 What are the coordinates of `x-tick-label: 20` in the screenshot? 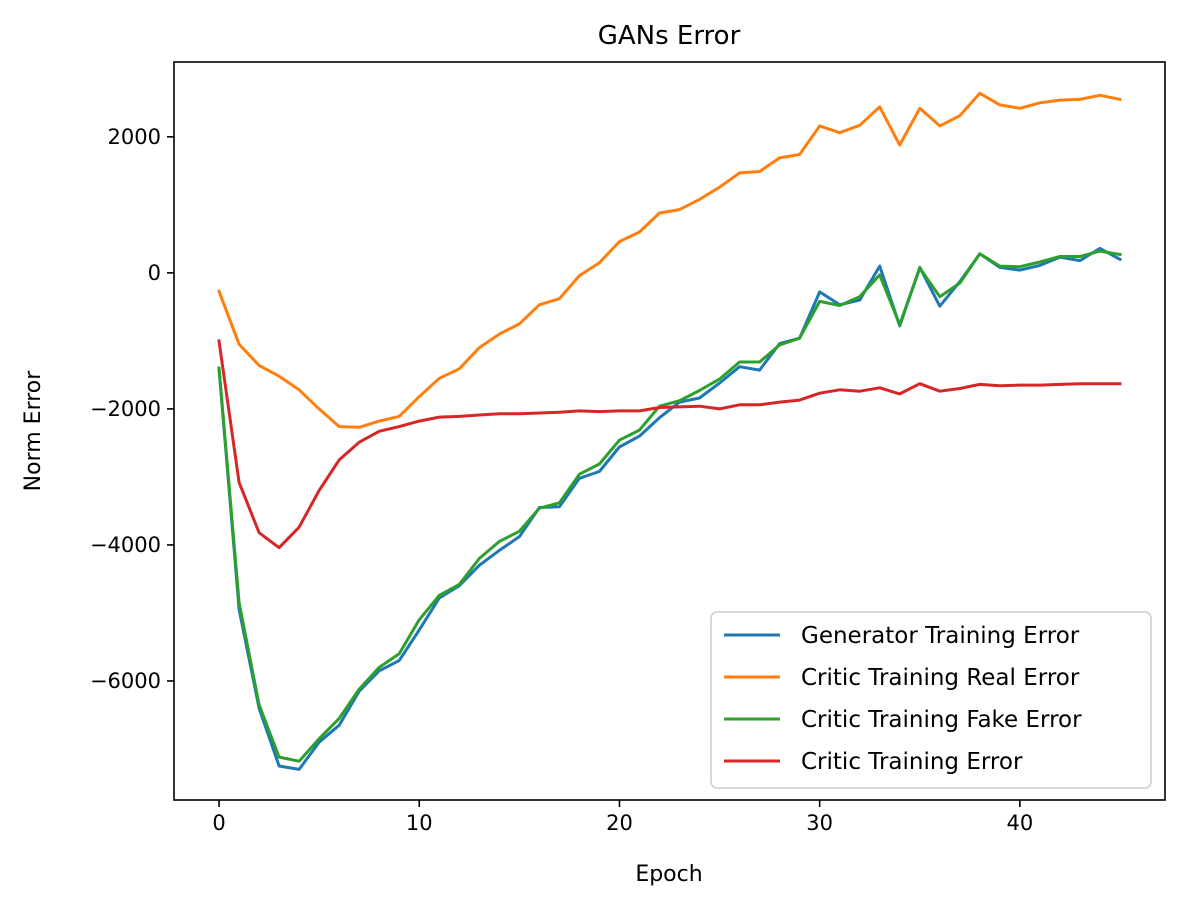 It's located at (619, 823).